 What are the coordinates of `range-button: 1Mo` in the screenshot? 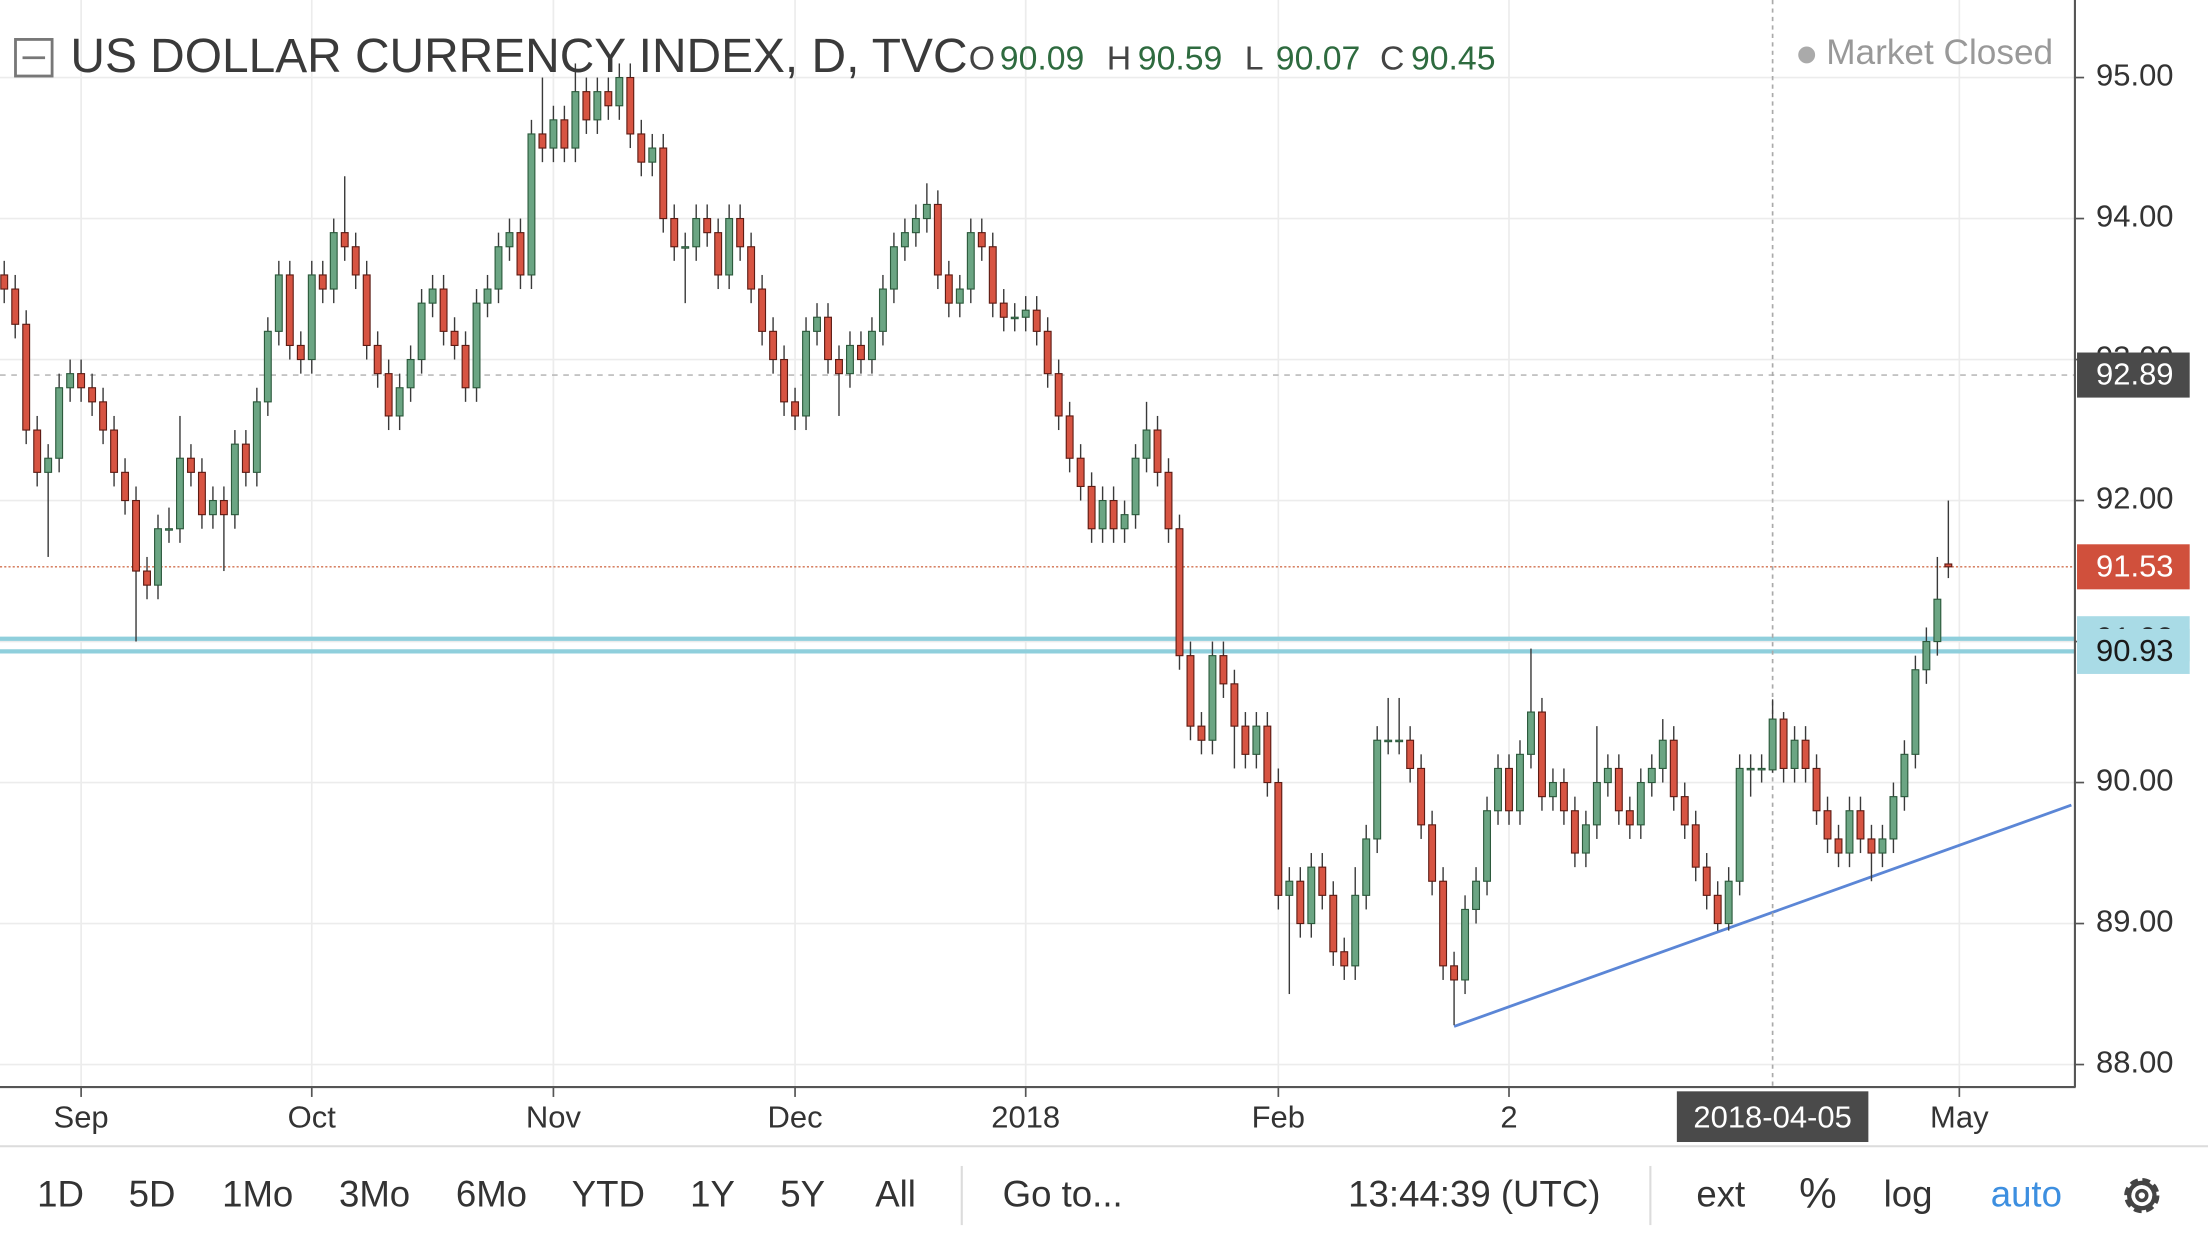 It's located at (257, 1194).